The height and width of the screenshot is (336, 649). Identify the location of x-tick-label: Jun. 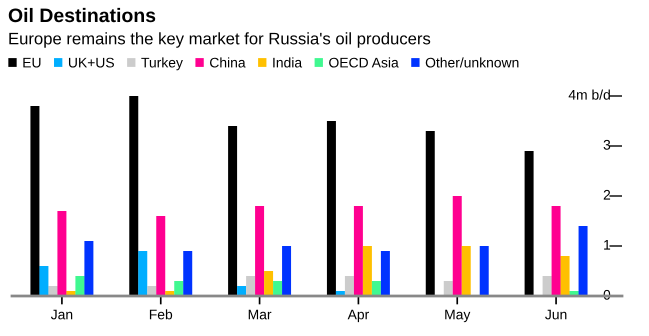
(555, 315).